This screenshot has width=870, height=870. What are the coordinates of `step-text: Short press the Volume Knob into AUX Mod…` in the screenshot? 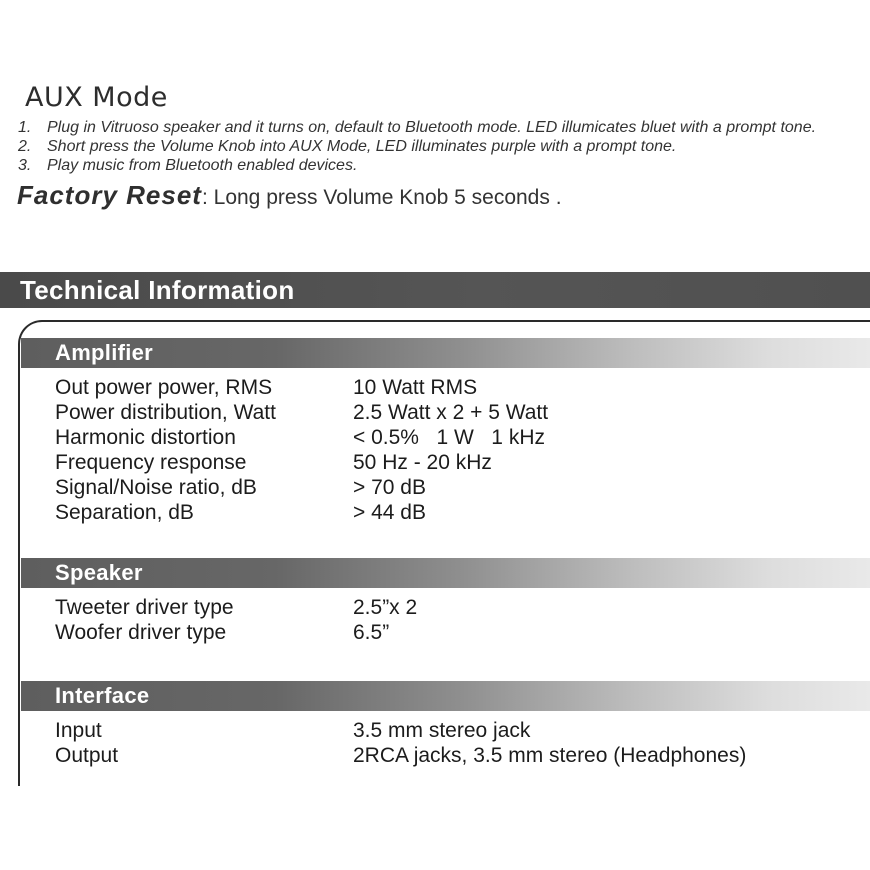 It's located at (362, 146).